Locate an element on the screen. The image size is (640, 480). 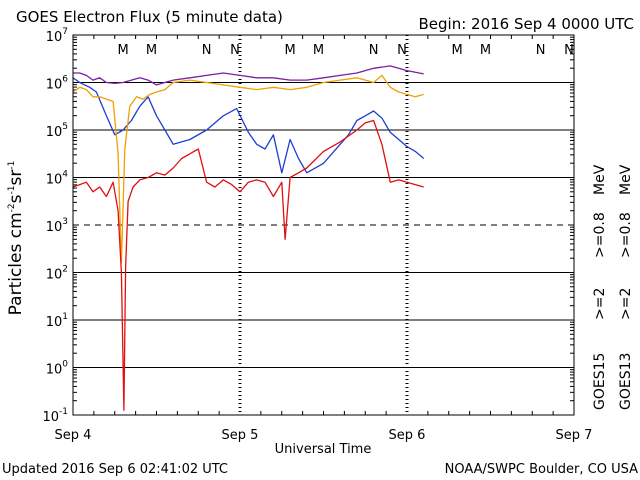
x-tick-label: Sep 6 is located at coordinates (407, 435).